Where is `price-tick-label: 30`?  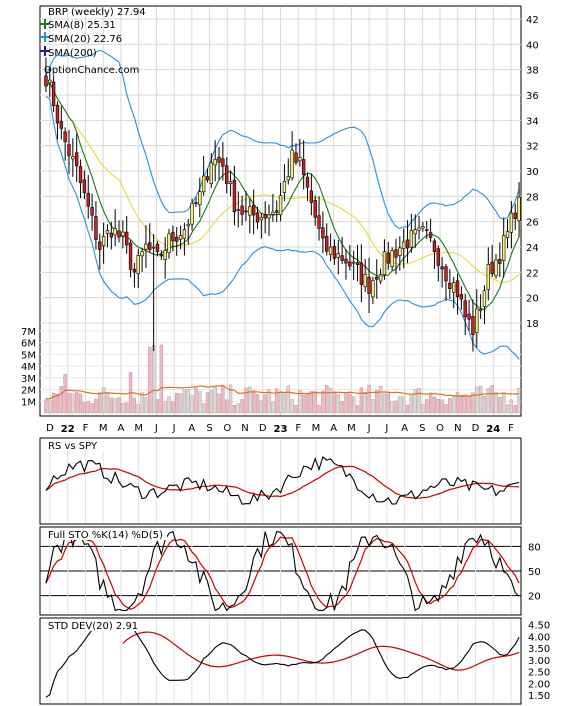 price-tick-label: 30 is located at coordinates (532, 172).